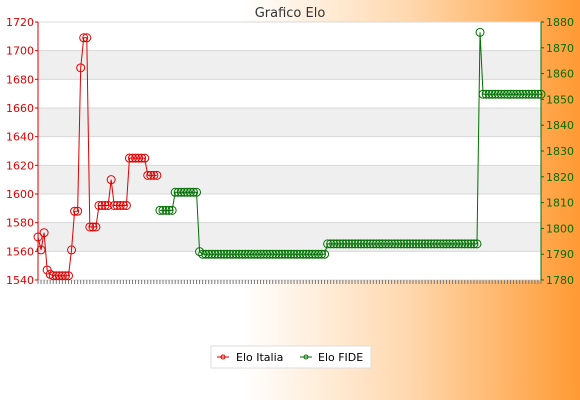 This screenshot has width=580, height=400. Describe the element at coordinates (20, 51) in the screenshot. I see `y-left-tick-label: 1700` at that location.